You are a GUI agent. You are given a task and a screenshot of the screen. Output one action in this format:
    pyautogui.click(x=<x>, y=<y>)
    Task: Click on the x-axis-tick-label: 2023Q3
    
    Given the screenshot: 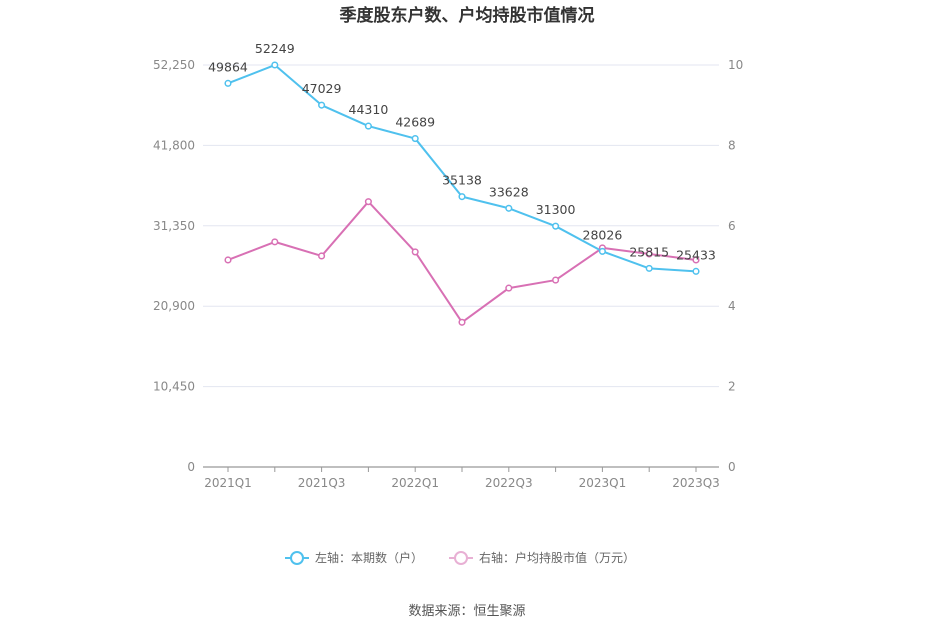 What is the action you would take?
    pyautogui.click(x=696, y=483)
    